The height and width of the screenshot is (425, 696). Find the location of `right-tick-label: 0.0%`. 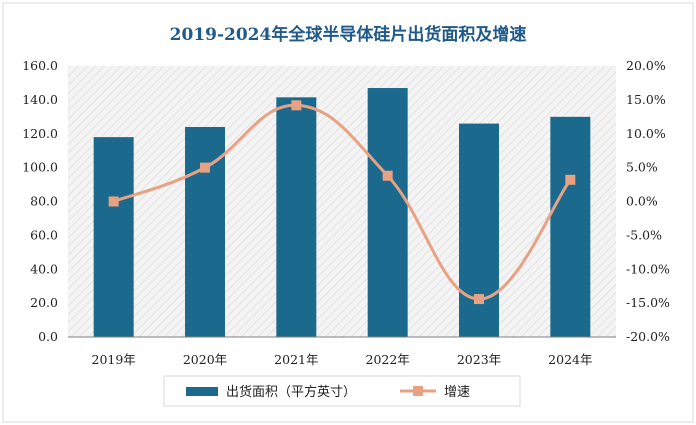

right-tick-label: 0.0% is located at coordinates (642, 201).